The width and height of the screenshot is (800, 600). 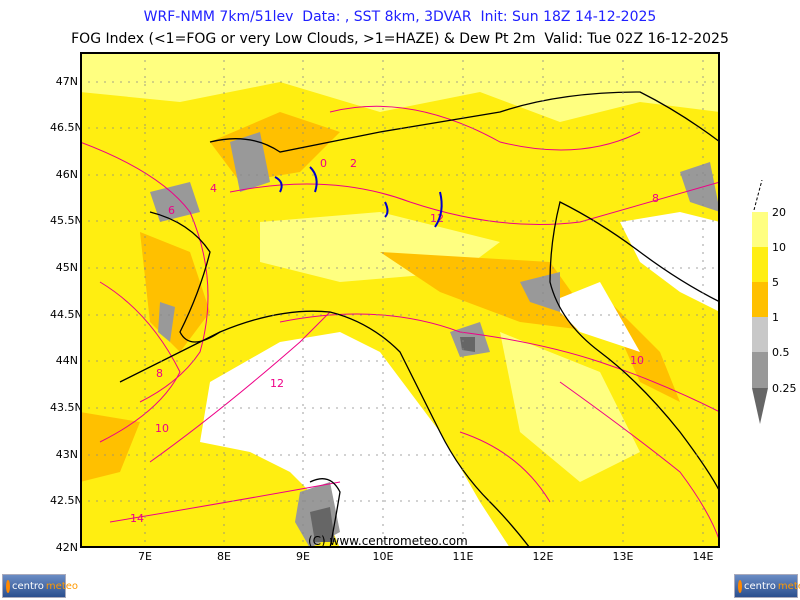 I want to click on lat-label: 44.5N, so click(x=66, y=314).